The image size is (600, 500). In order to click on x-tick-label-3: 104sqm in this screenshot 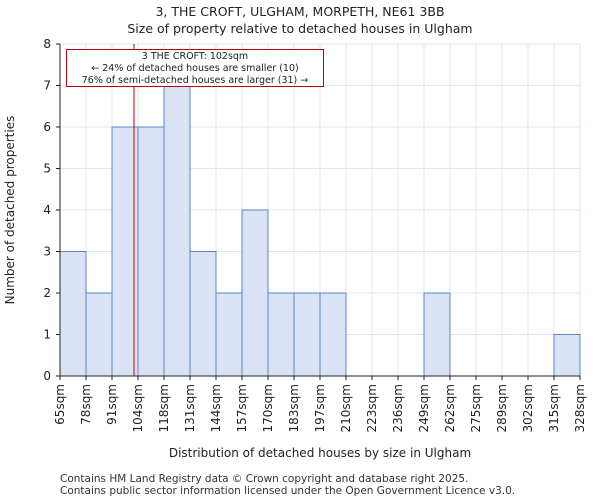, I will do `click(138, 408)`.